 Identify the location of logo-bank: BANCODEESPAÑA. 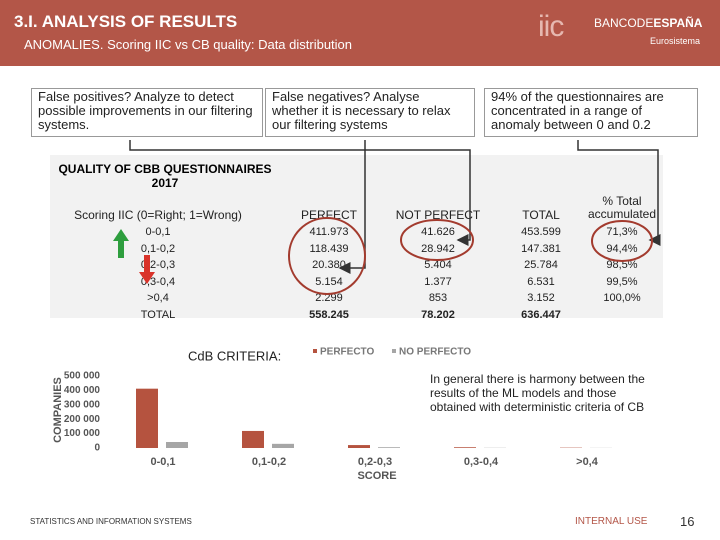
(648, 23).